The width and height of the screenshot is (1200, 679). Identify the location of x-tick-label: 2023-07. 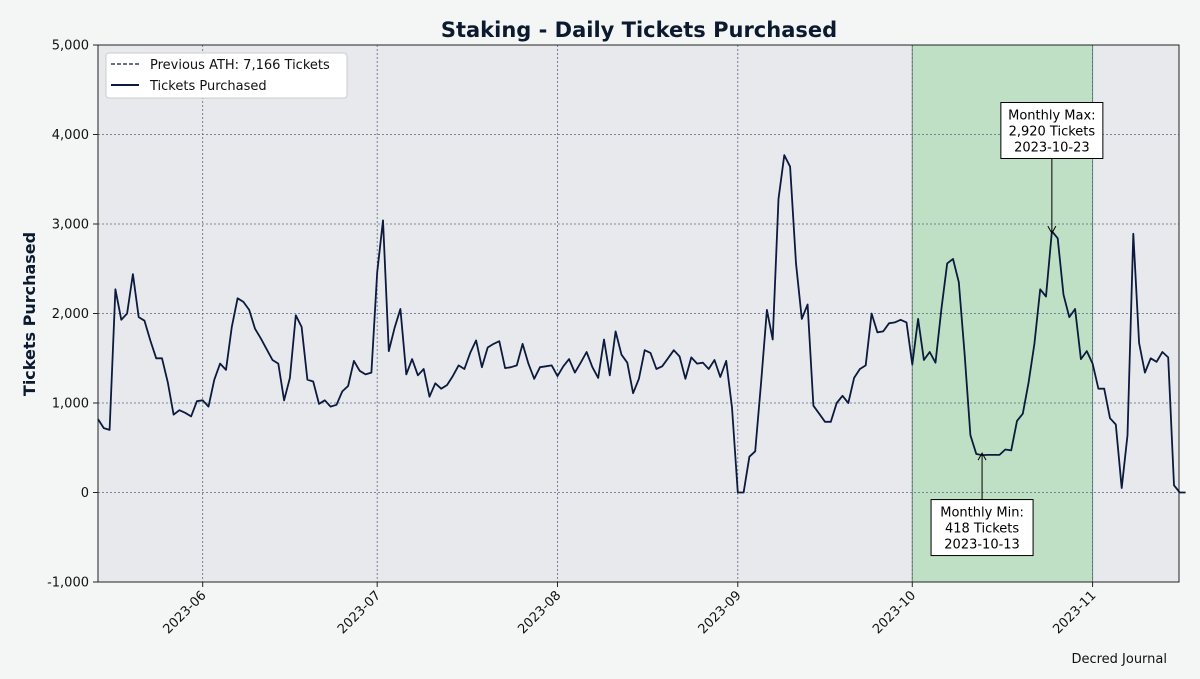
(359, 612).